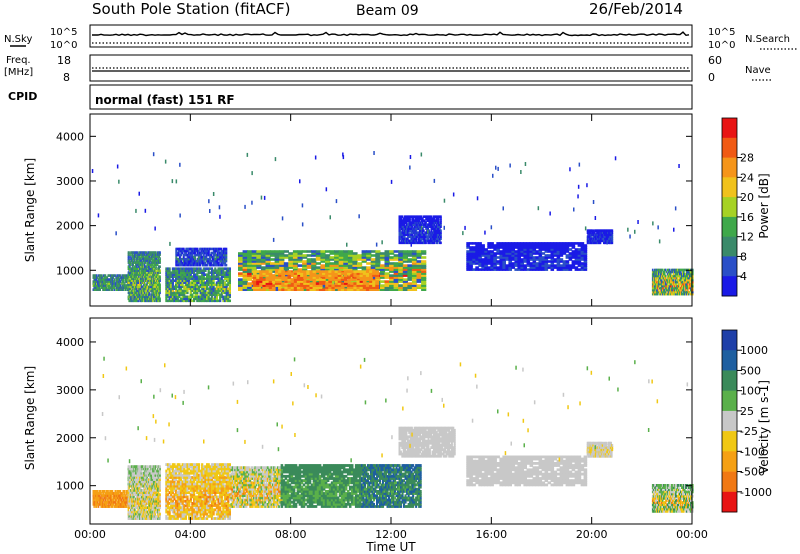  What do you see at coordinates (63, 45) in the screenshot?
I see `noise-left-tick-bottom: 10^0` at bounding box center [63, 45].